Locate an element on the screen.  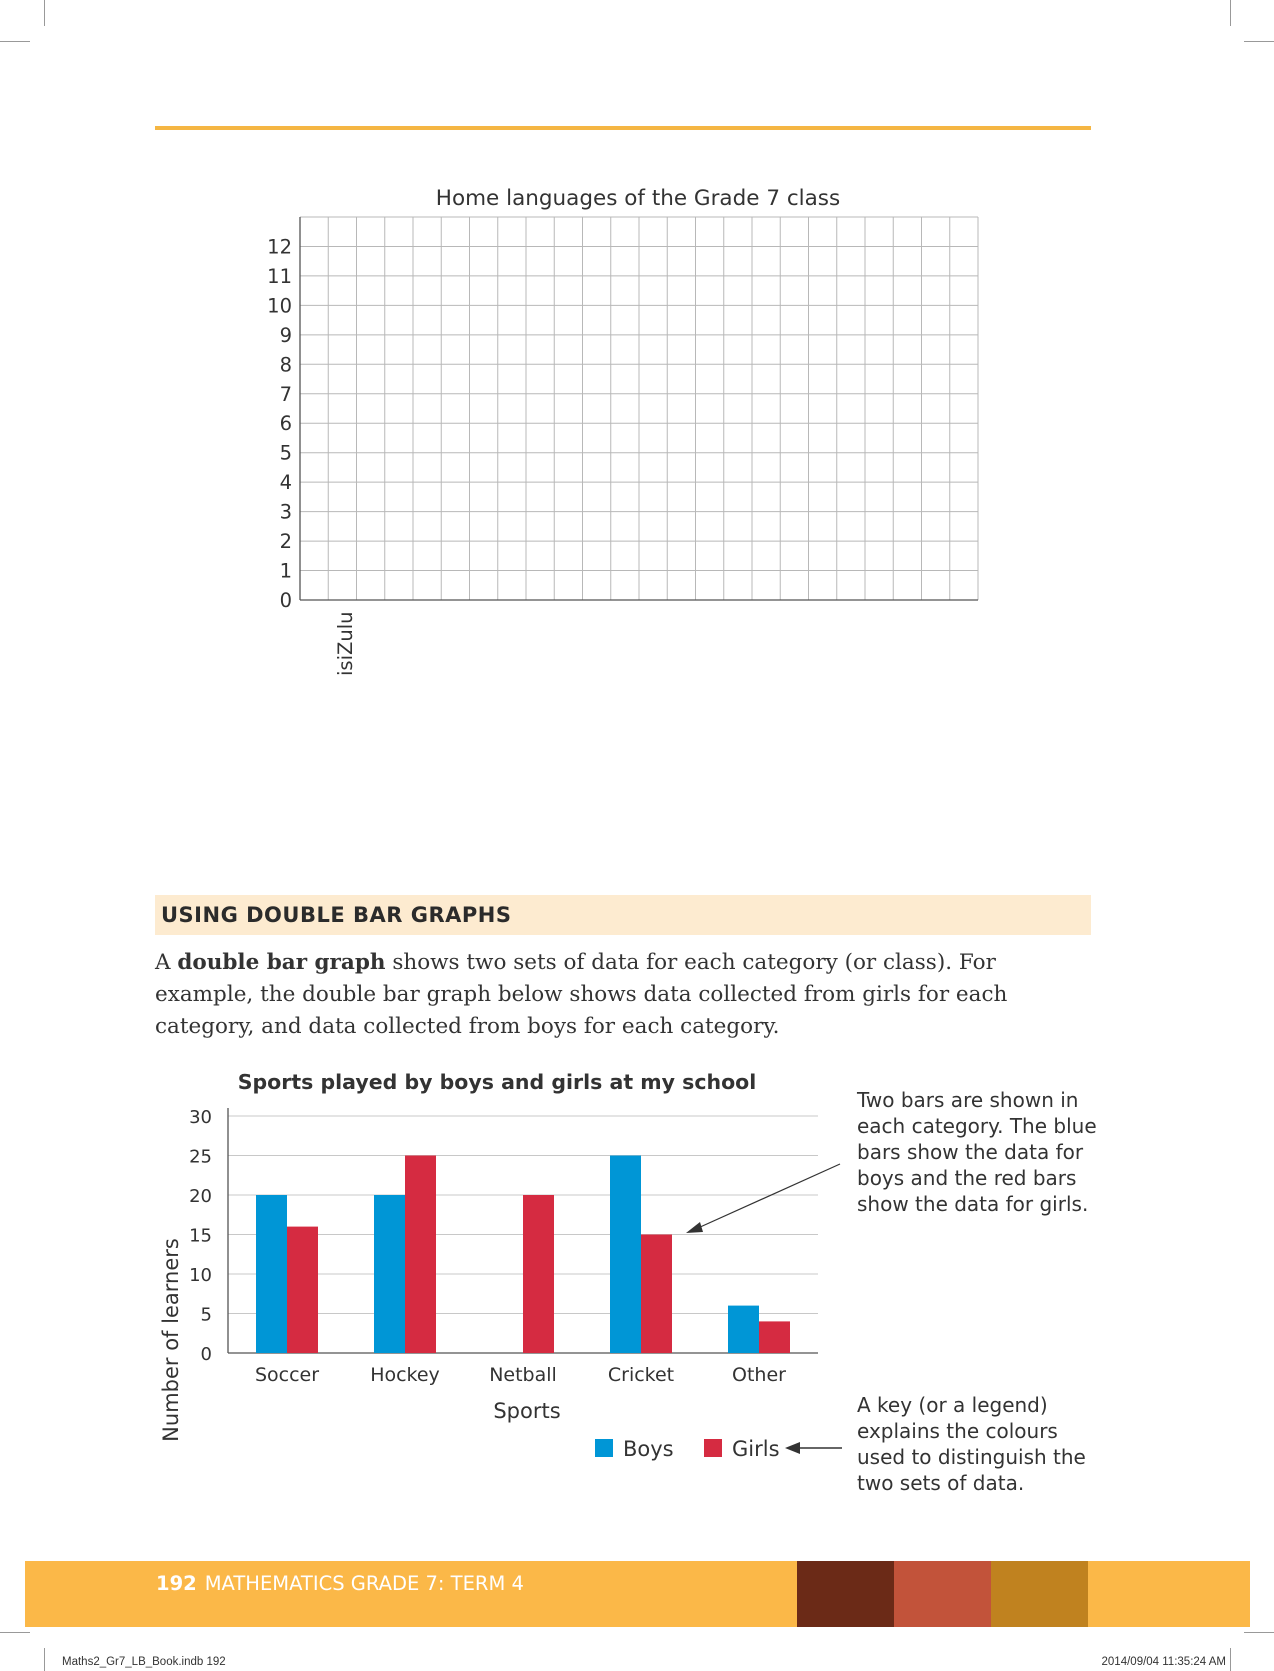
grid-y-tick-label: 5 is located at coordinates (286, 453).